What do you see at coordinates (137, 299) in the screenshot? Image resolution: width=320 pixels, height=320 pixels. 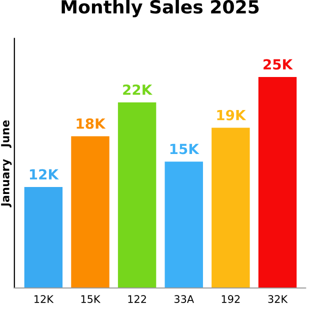 I see `x-tick-label: 122` at bounding box center [137, 299].